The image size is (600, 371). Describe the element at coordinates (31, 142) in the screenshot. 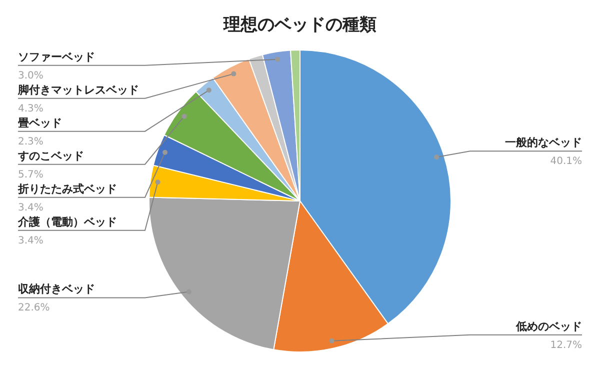

I see `data-label: 2.3%` at that location.